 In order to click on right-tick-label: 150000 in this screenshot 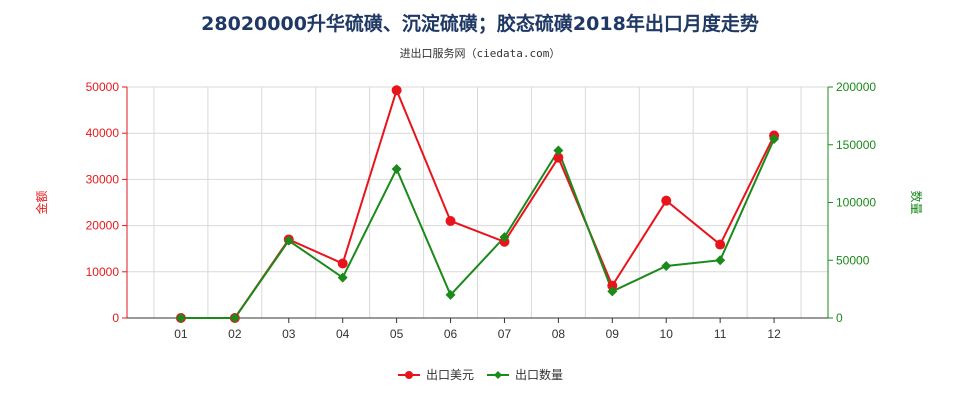, I will do `click(856, 145)`.